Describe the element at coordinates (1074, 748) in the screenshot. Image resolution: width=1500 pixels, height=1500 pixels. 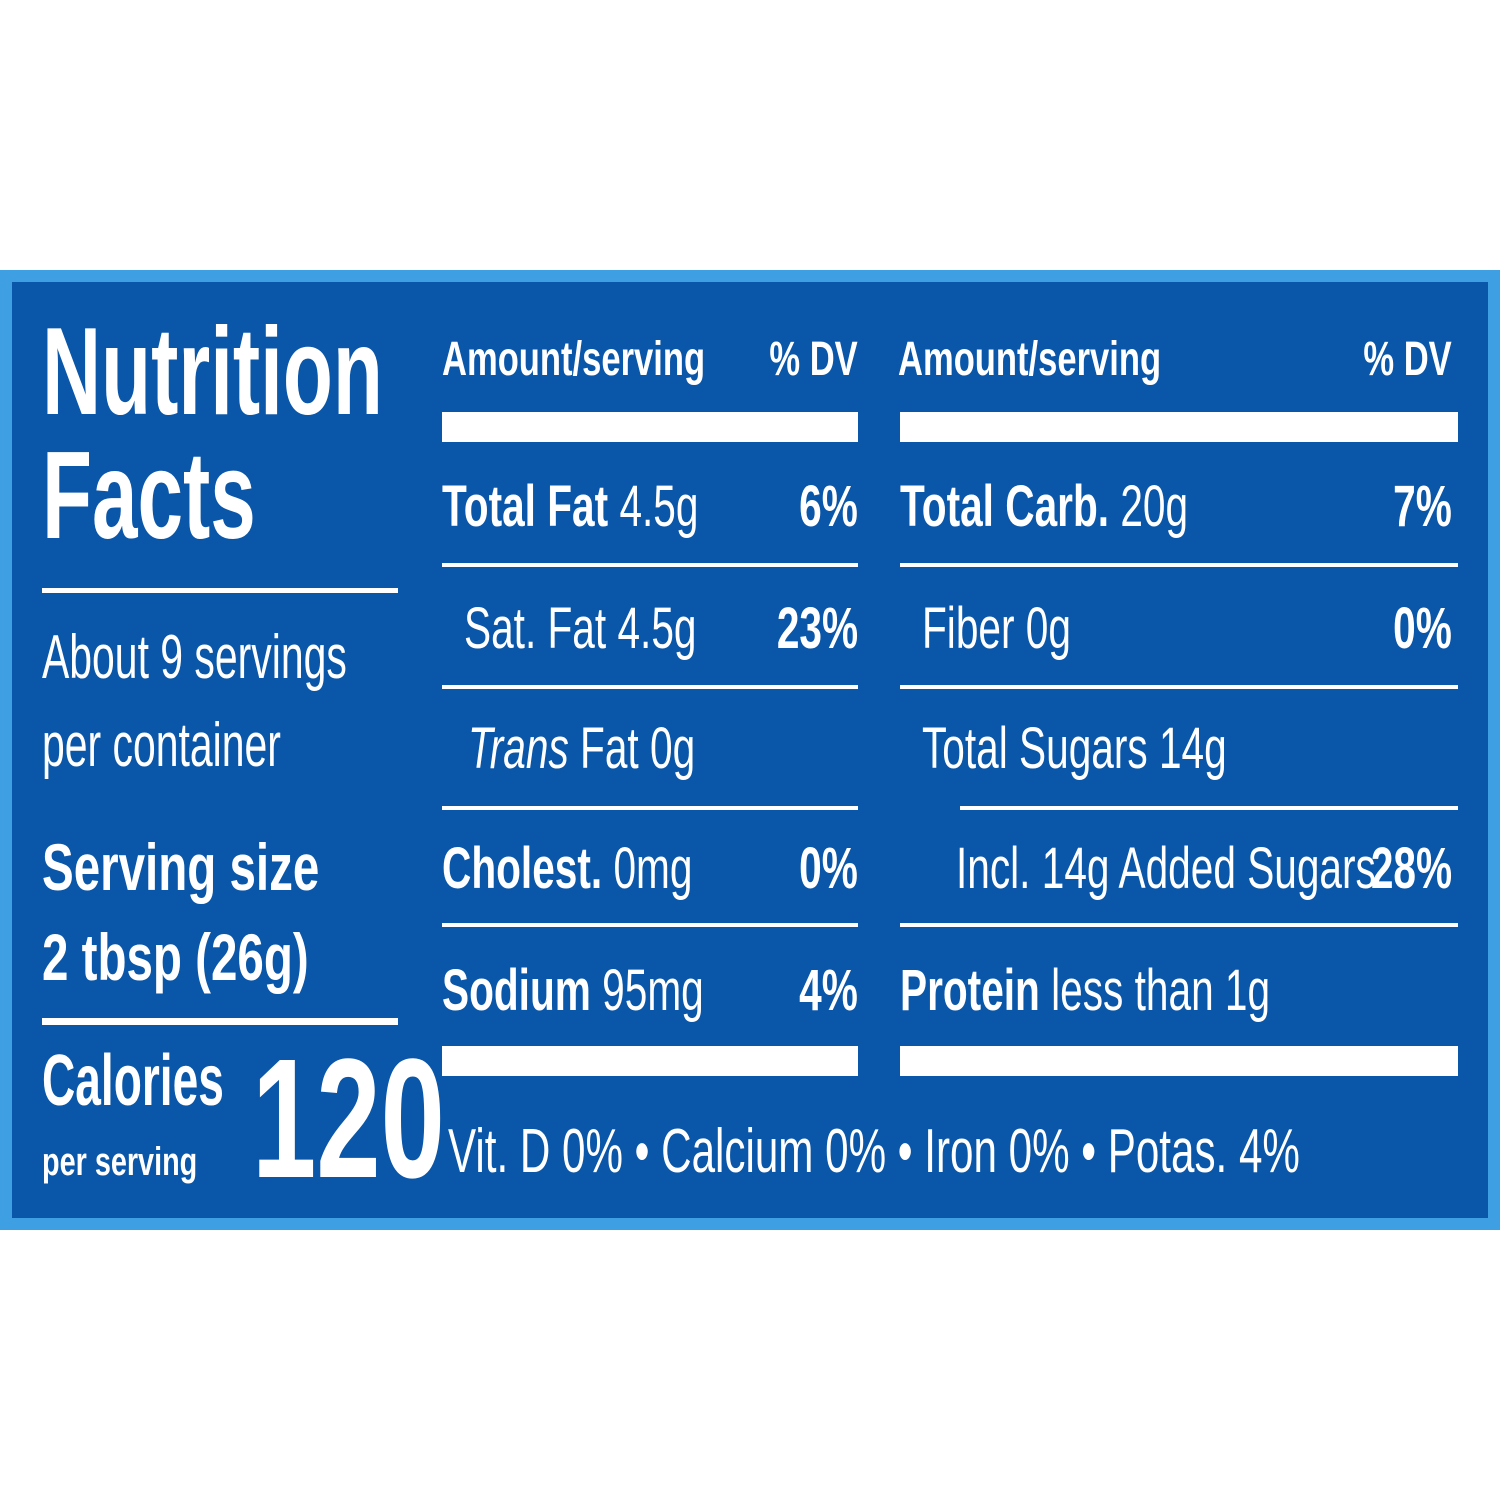
I see `nutrient-row-total-sugars: Total Sugars 14g` at that location.